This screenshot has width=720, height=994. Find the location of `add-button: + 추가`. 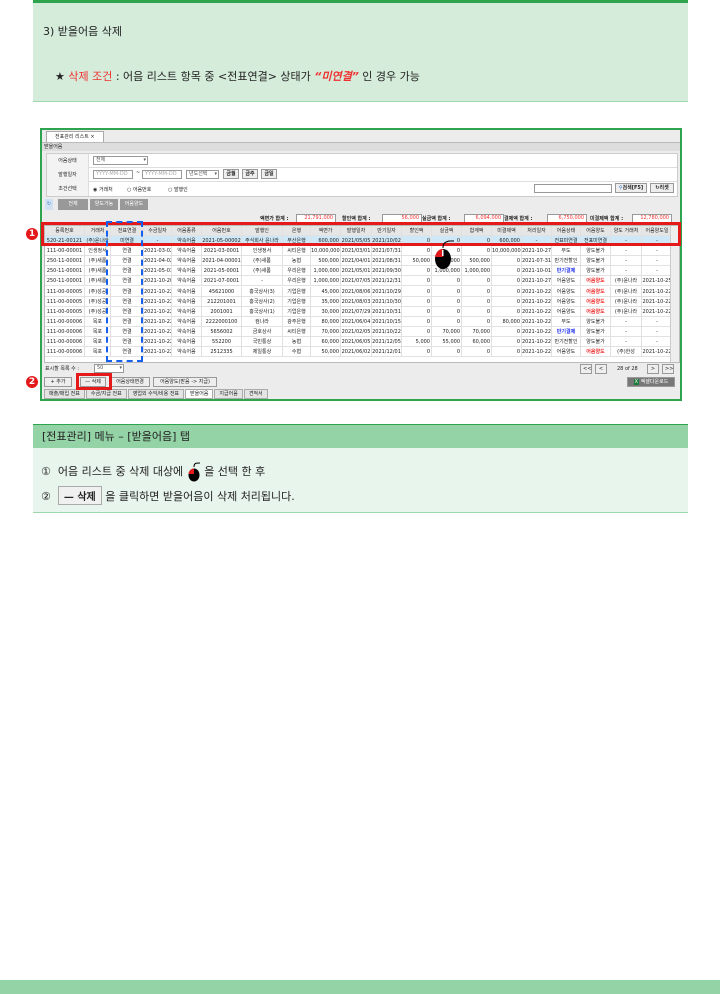

add-button: + 추가 is located at coordinates (58, 382).